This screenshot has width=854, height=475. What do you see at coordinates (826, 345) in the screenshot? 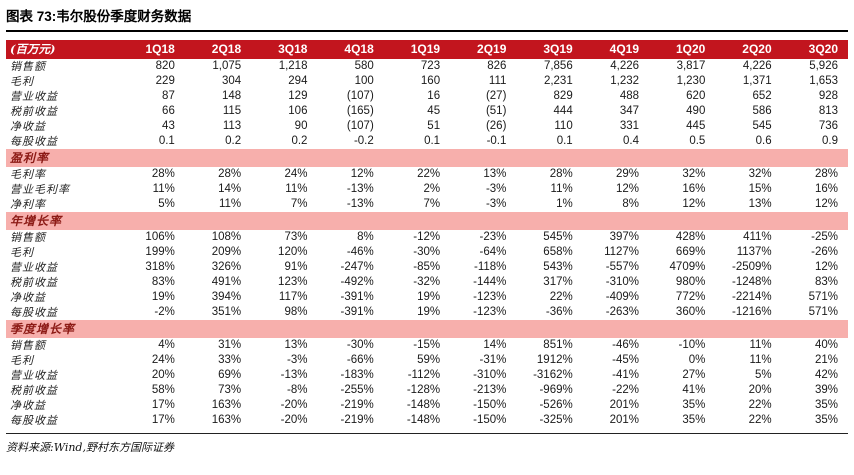
I see `cell-value: 40%` at bounding box center [826, 345].